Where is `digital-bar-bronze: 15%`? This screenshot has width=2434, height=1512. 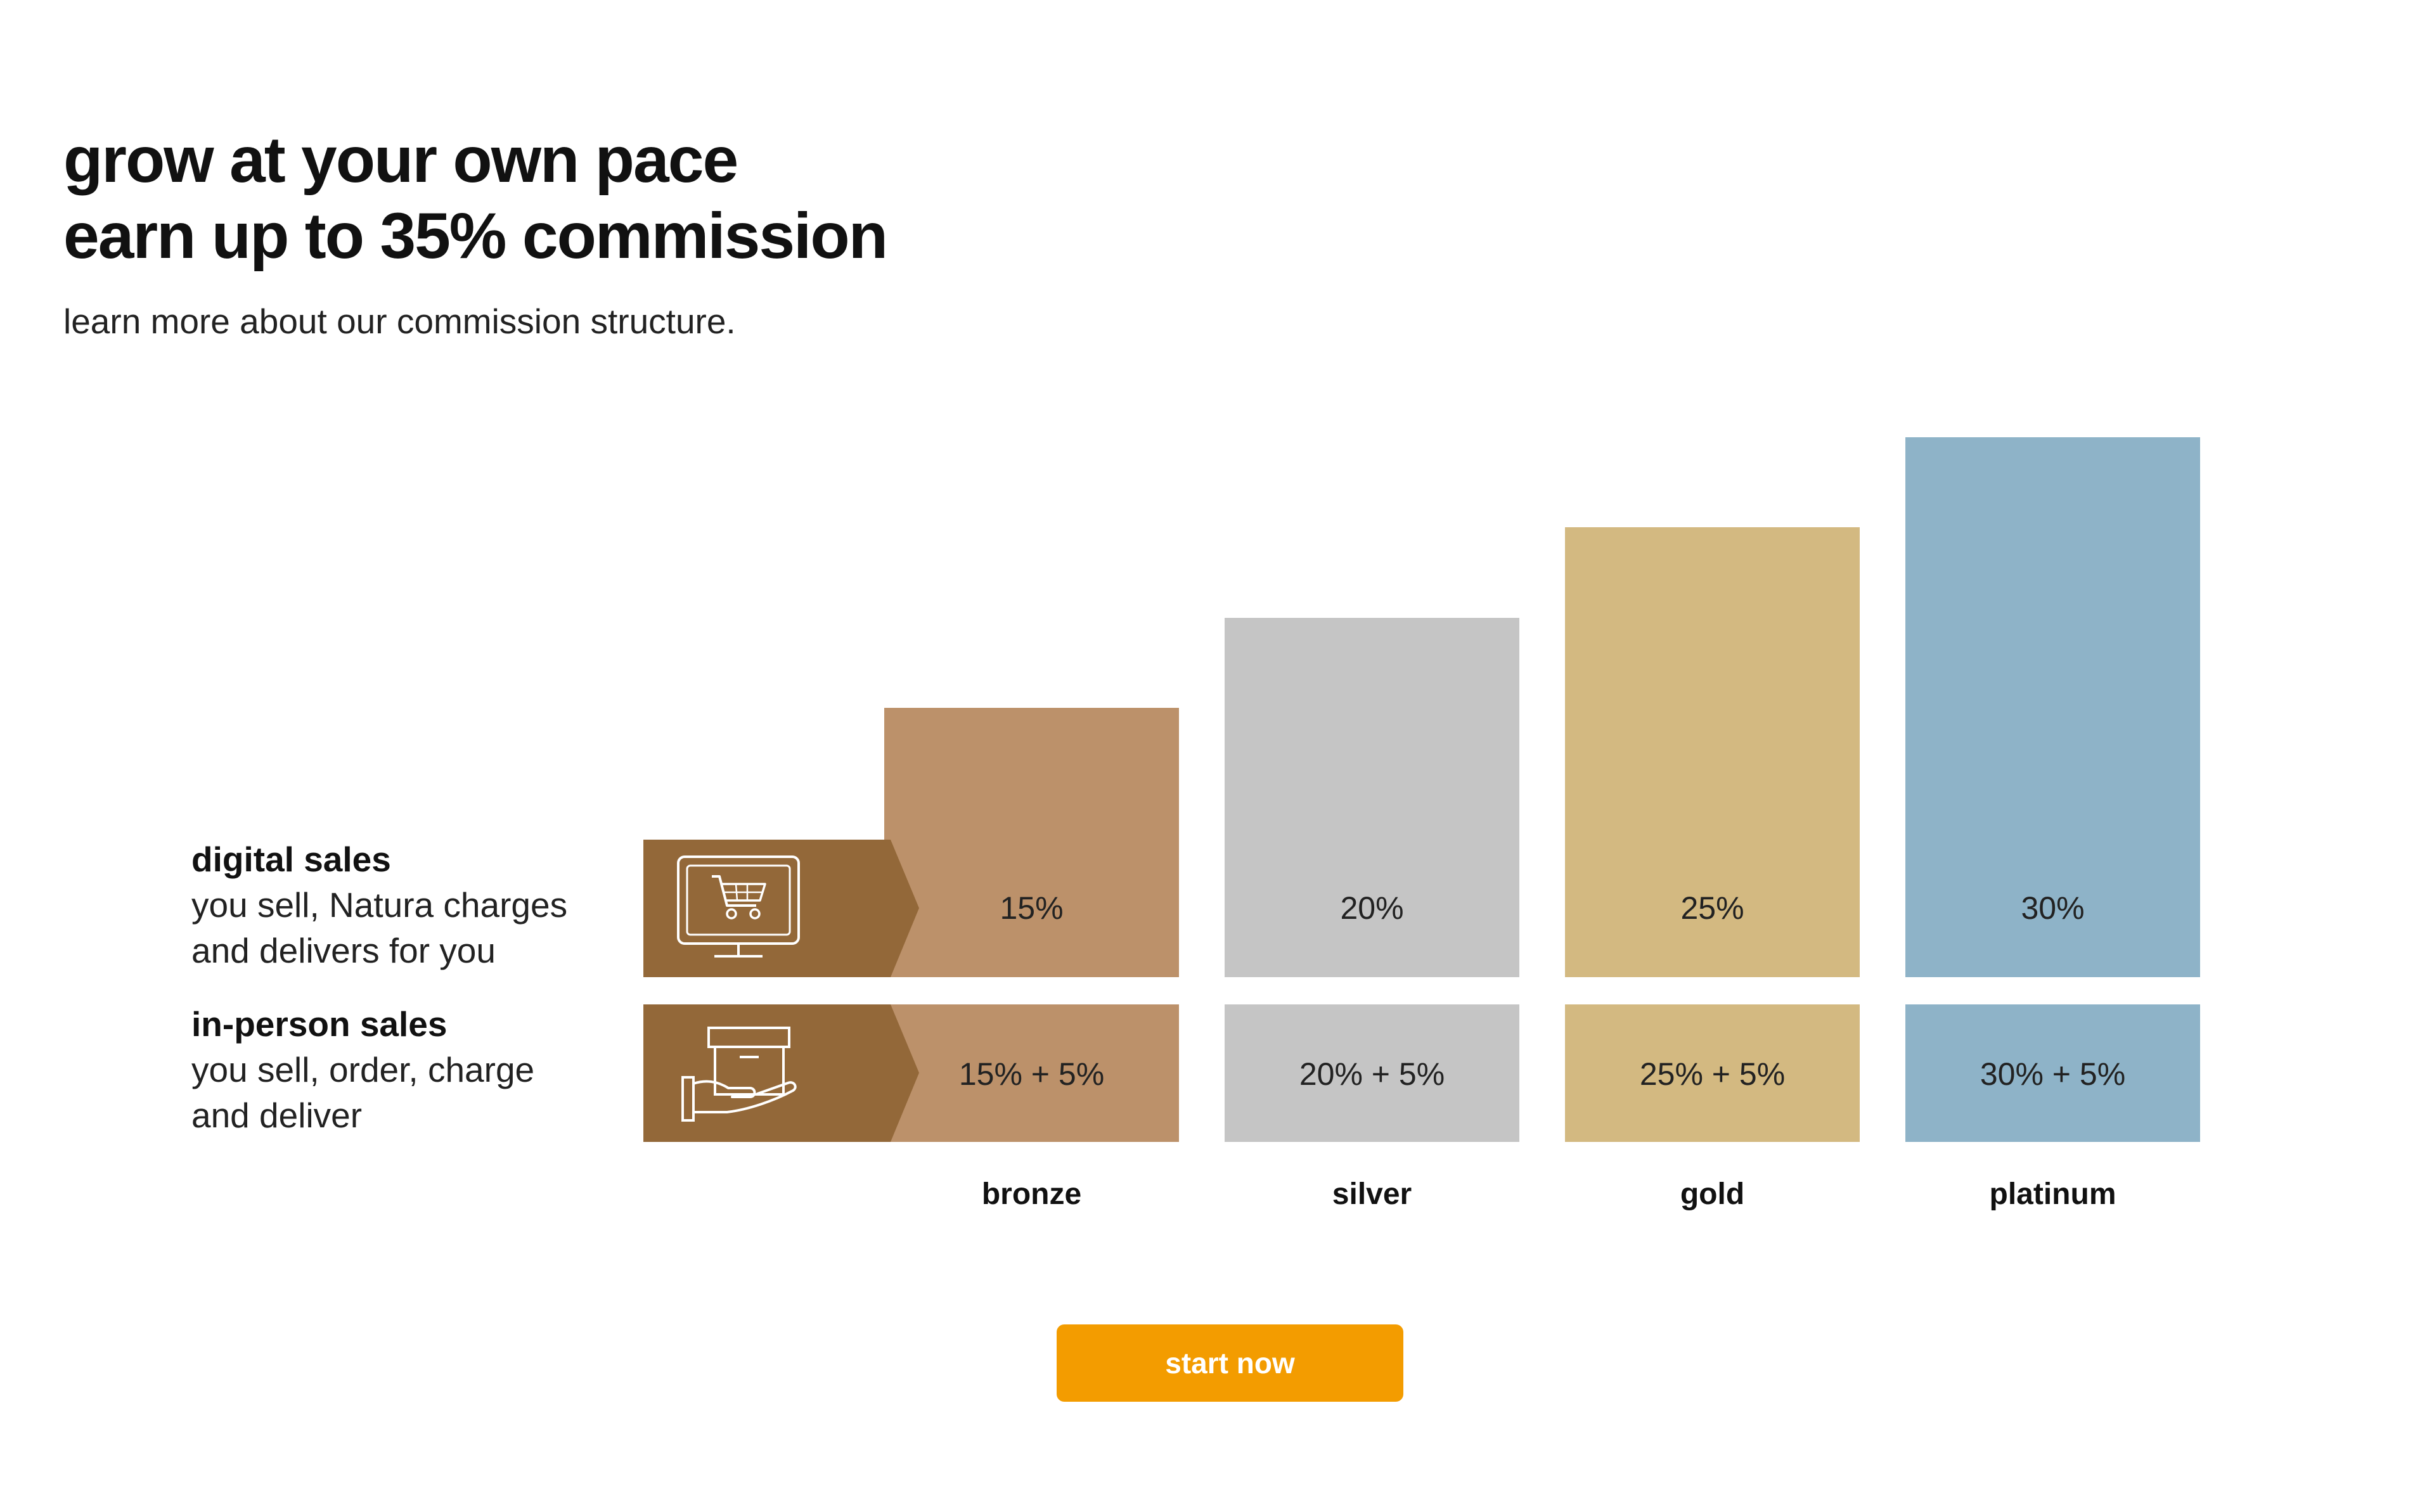 digital-bar-bronze: 15% is located at coordinates (1031, 842).